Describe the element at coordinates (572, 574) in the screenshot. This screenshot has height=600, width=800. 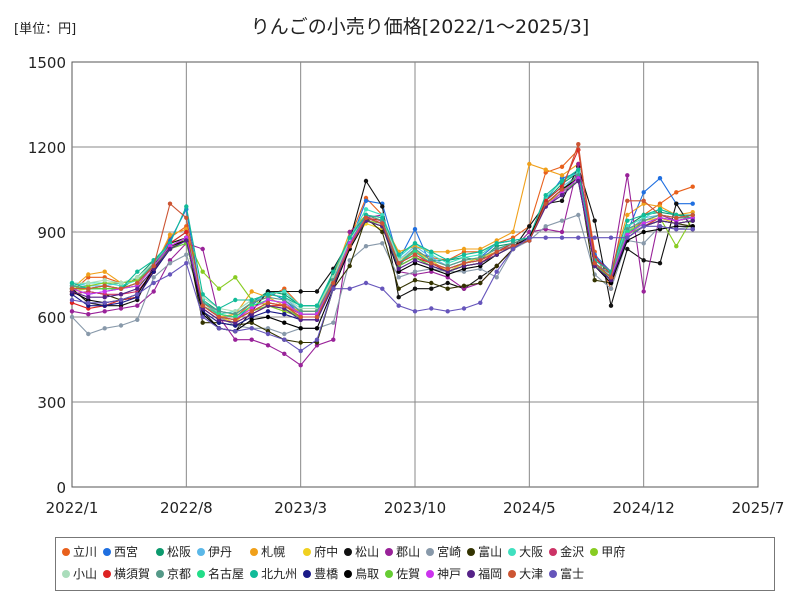
I see `legend-label: 富士` at that location.